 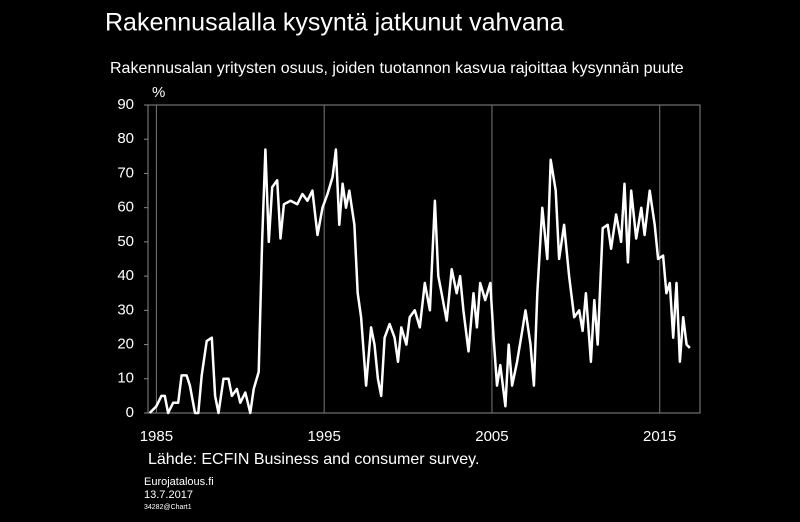 What do you see at coordinates (168, 495) in the screenshot?
I see `footer: 13.7.2017` at bounding box center [168, 495].